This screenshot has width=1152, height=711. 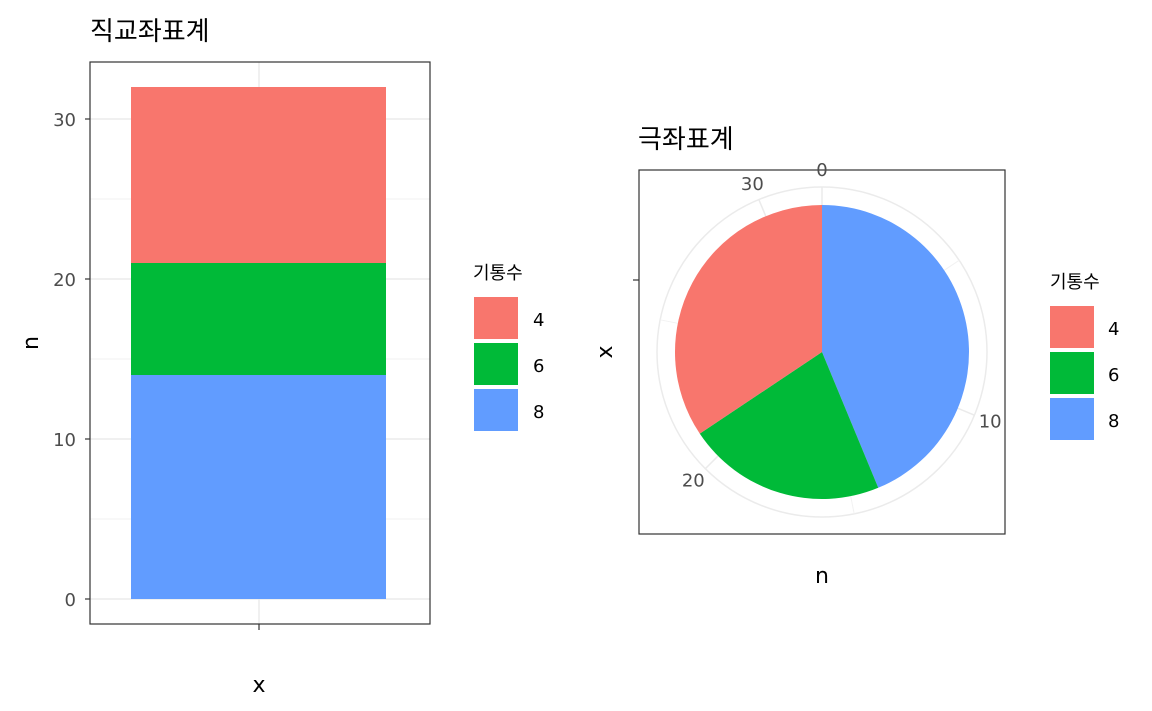 What do you see at coordinates (693, 481) in the screenshot?
I see `polar-tick-label-20: 20` at bounding box center [693, 481].